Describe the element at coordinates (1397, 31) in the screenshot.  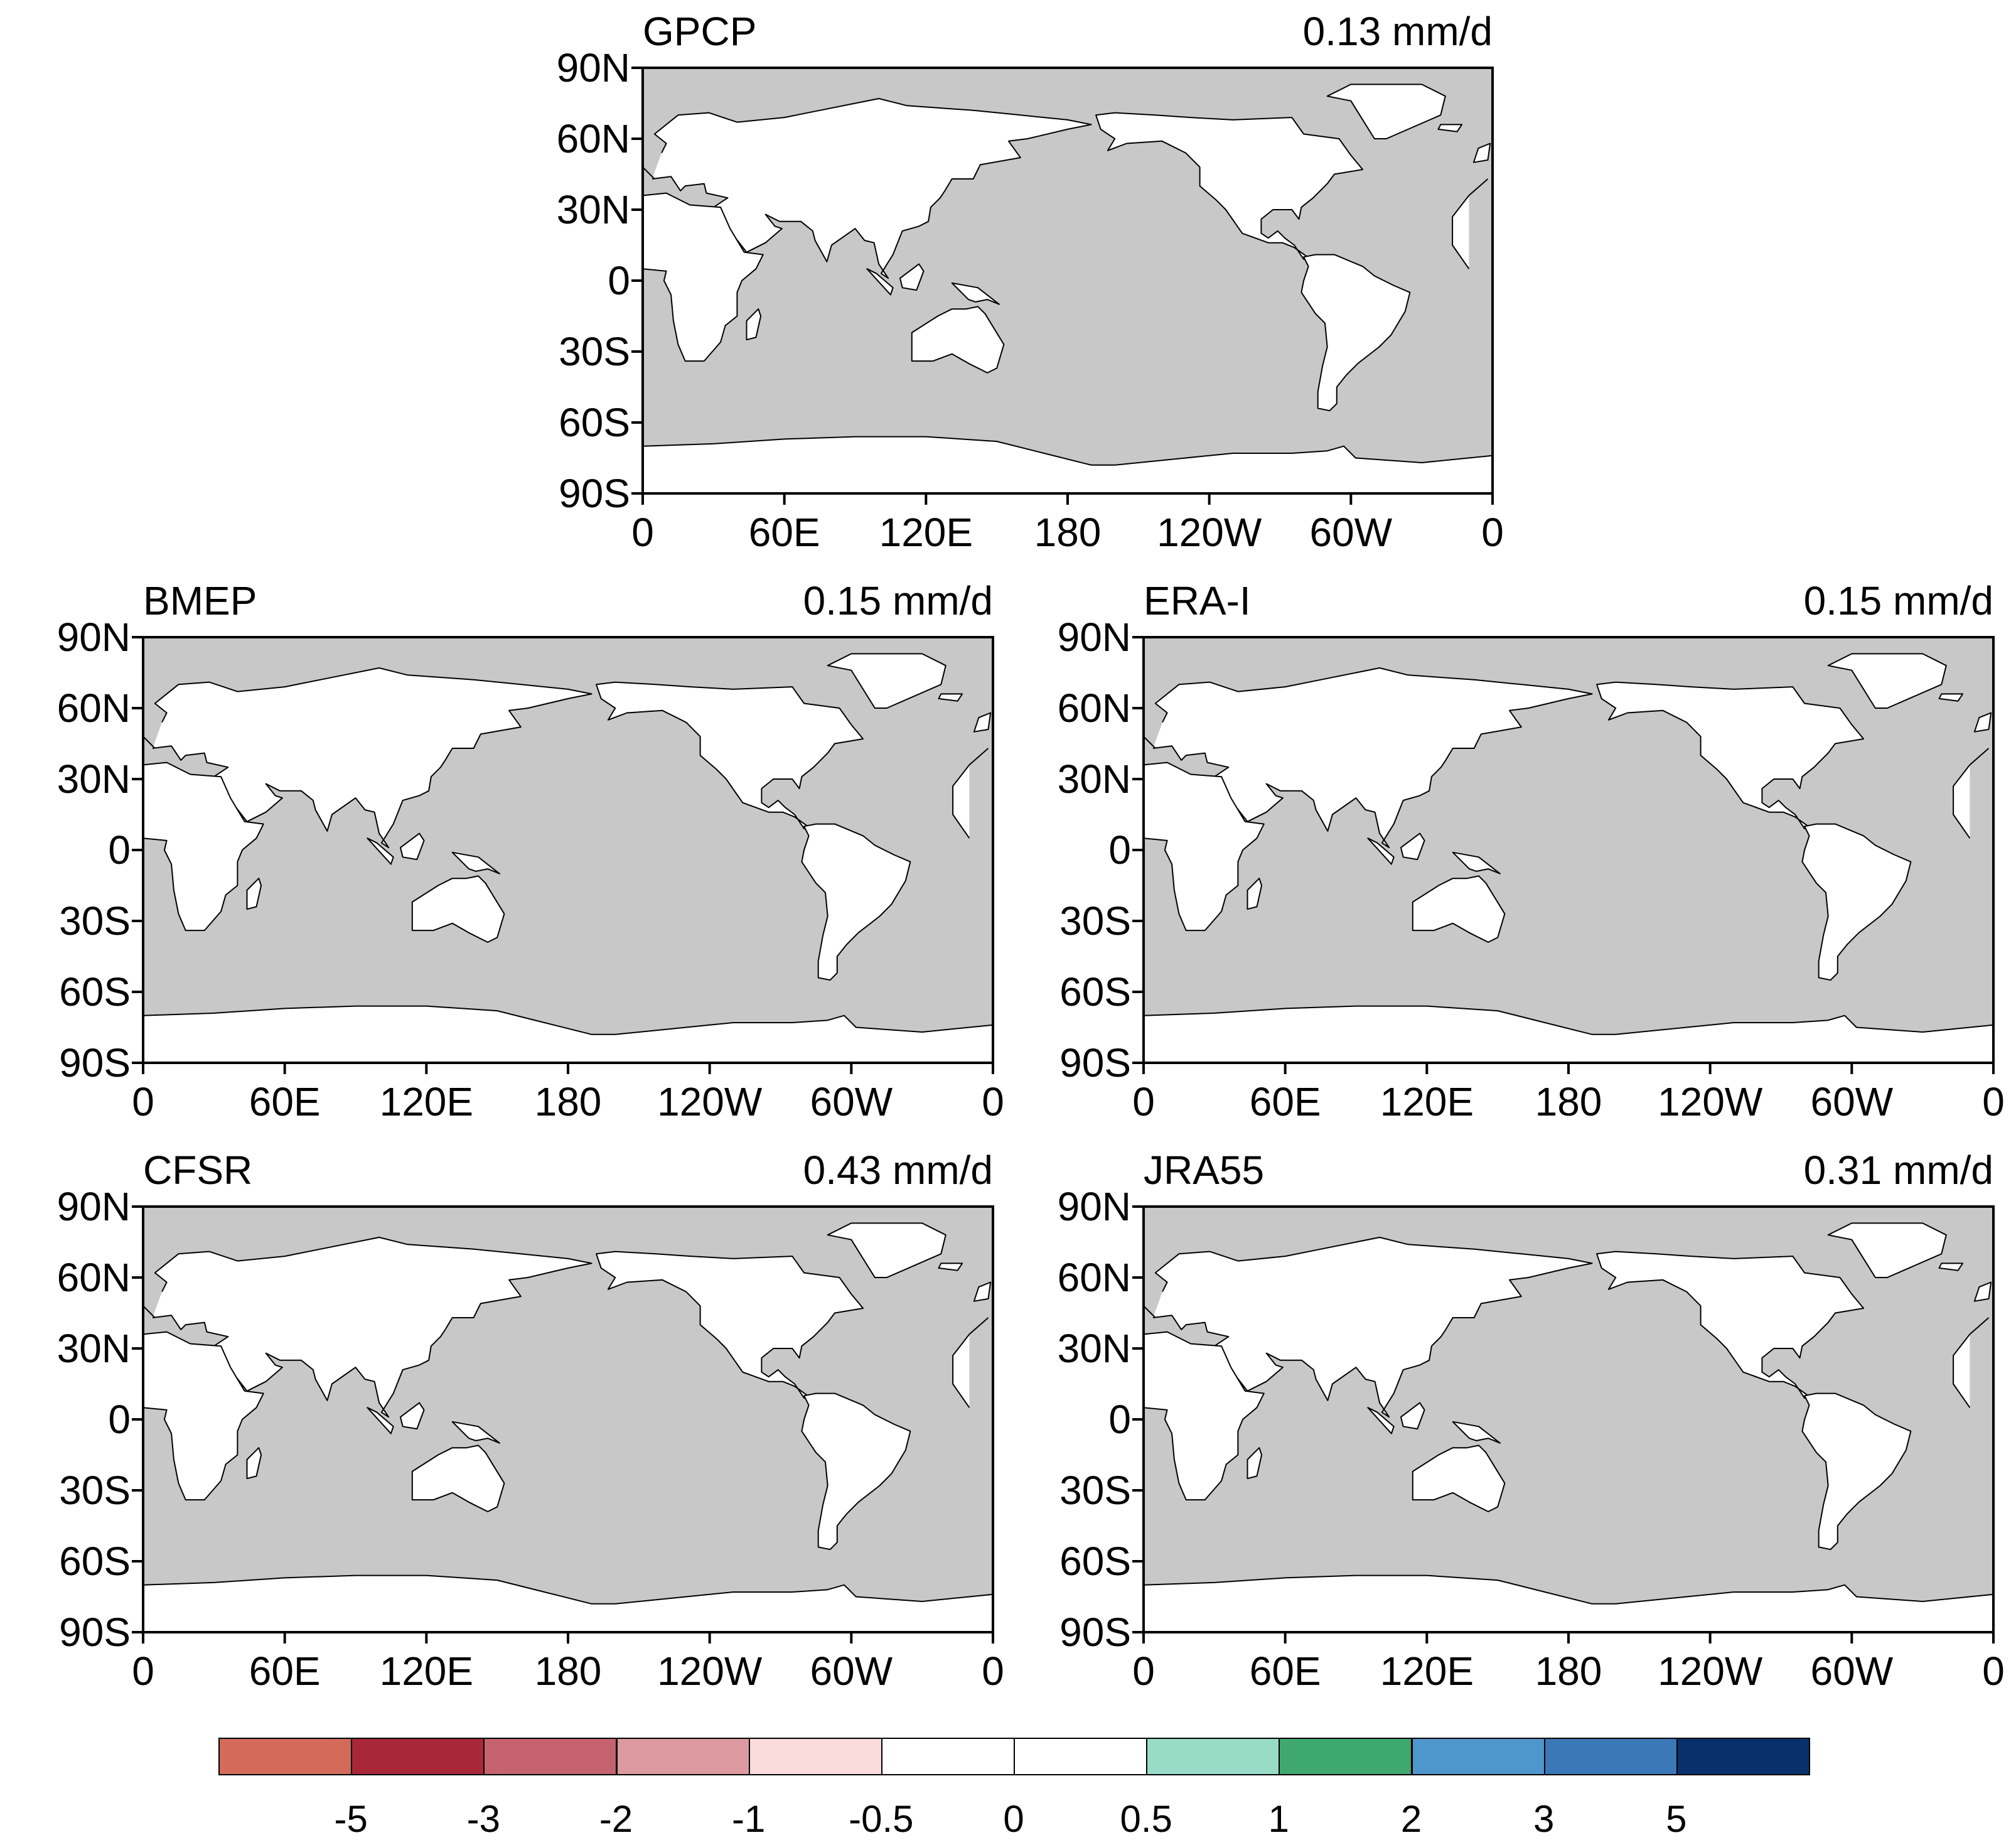
I see `panel-mean-value: 0.13 mm/d` at that location.